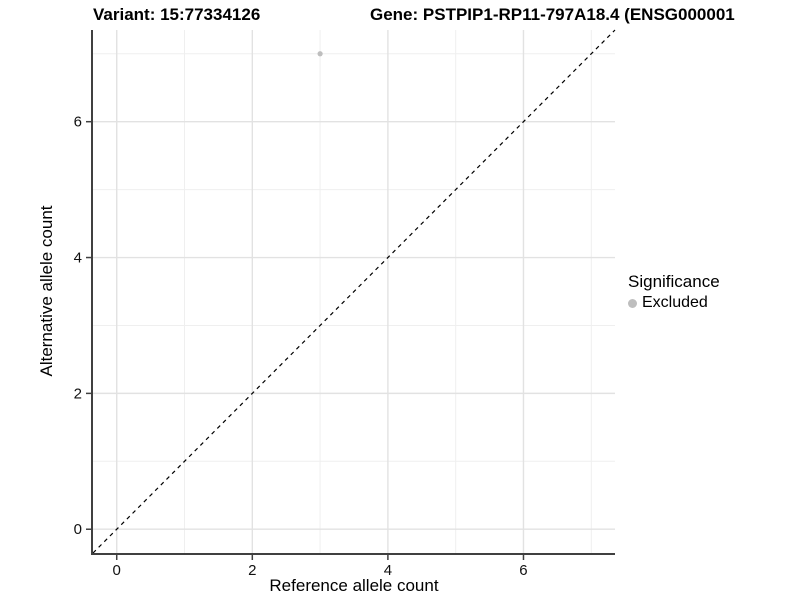 The height and width of the screenshot is (600, 800). Describe the element at coordinates (552, 14) in the screenshot. I see `gene-title: Gene: PSTPIP1-RP11-797A18.4 (ENSG000001` at that location.